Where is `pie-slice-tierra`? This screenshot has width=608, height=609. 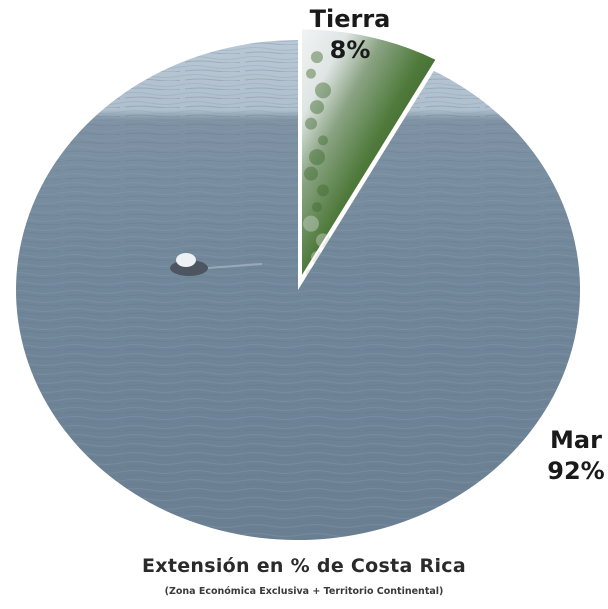
pie-slice-tierra is located at coordinates (369, 154).